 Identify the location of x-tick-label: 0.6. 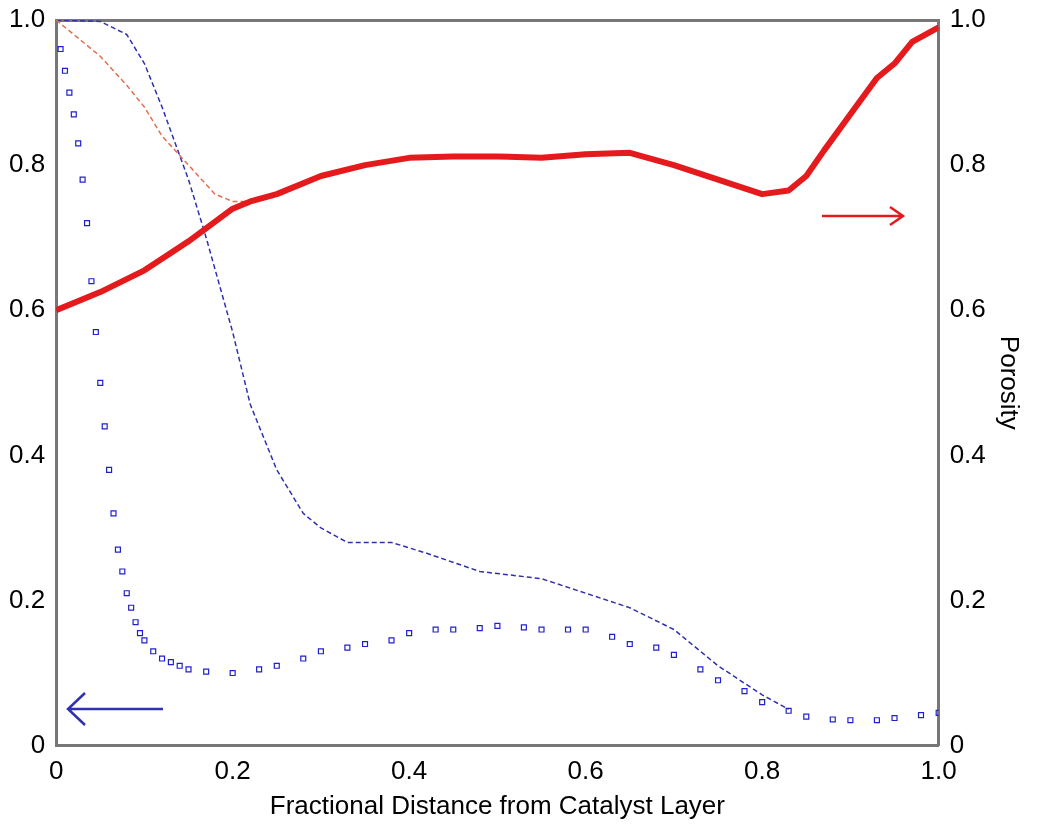
(585, 770).